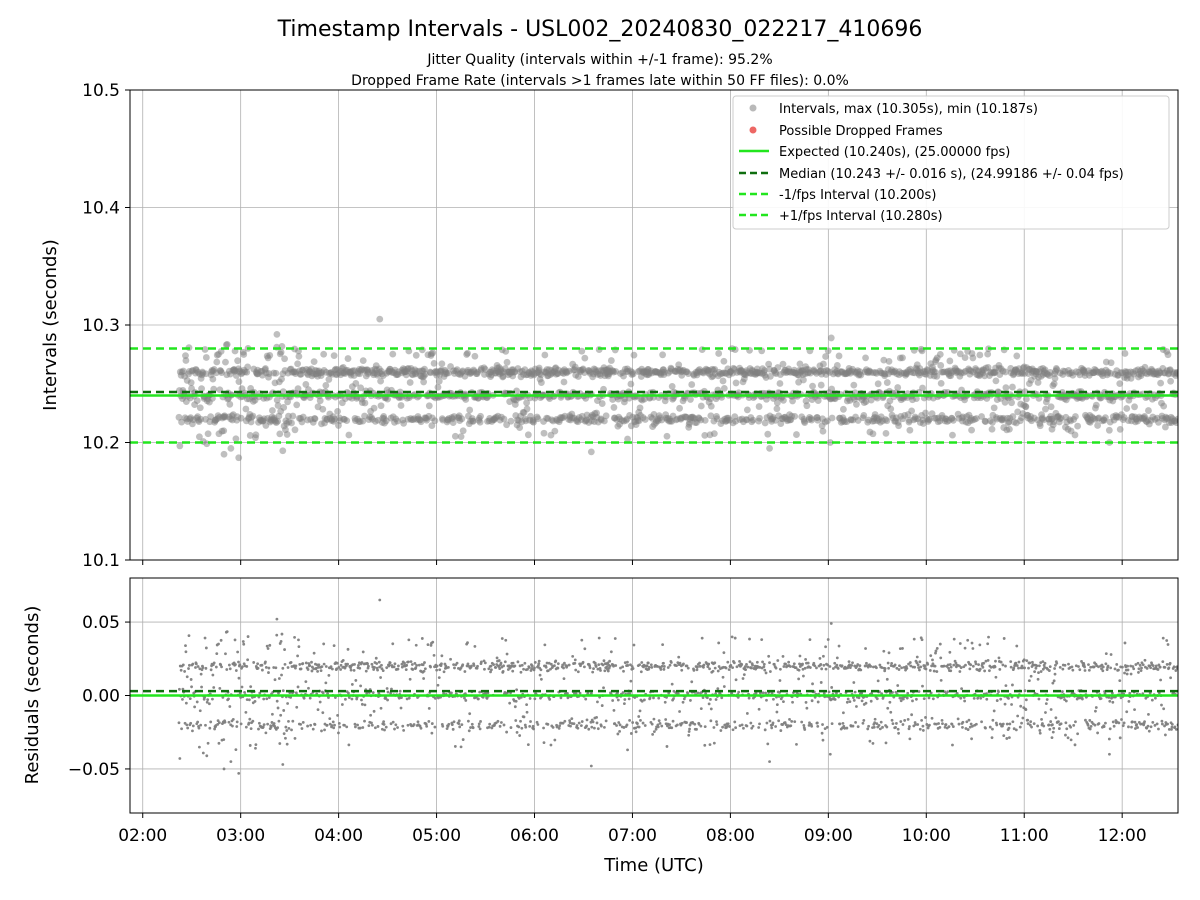 This screenshot has height=900, width=1200. What do you see at coordinates (632, 836) in the screenshot?
I see `x-tick-label: 07:00` at bounding box center [632, 836].